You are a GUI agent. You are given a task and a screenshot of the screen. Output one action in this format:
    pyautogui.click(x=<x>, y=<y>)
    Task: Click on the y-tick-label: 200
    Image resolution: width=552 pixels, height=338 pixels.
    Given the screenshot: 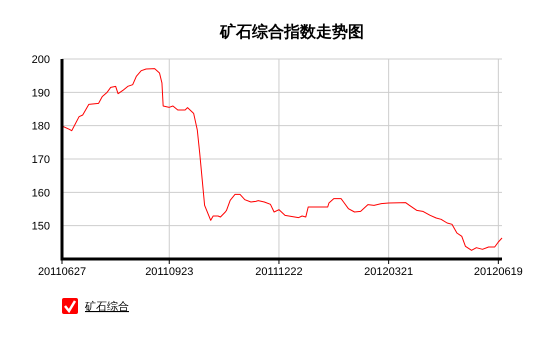 What is the action you would take?
    pyautogui.click(x=41, y=60)
    